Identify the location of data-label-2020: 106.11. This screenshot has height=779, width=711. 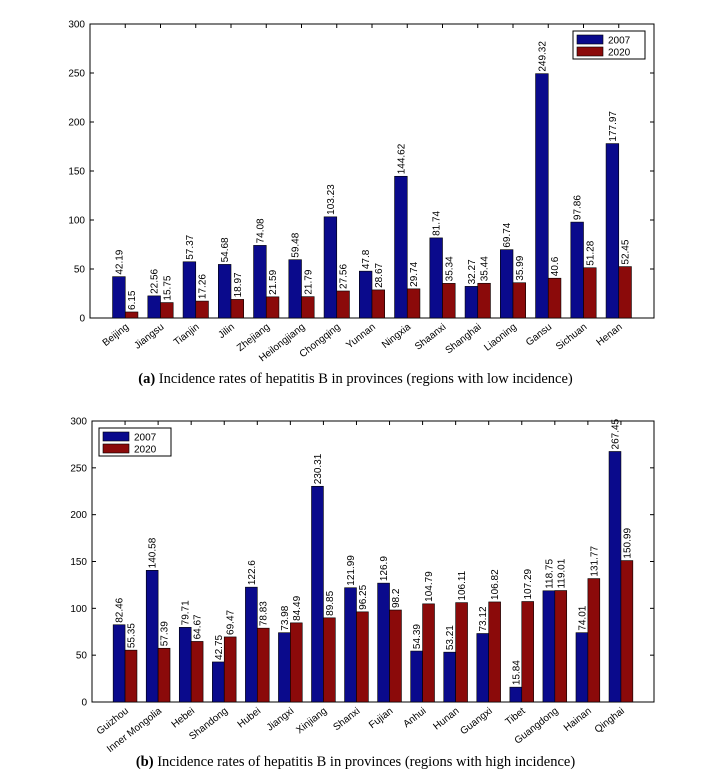
(462, 585).